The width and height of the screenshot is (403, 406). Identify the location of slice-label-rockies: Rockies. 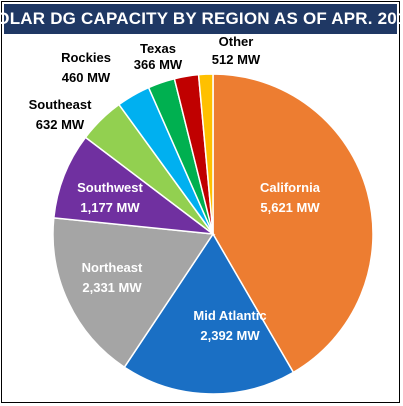
(86, 57).